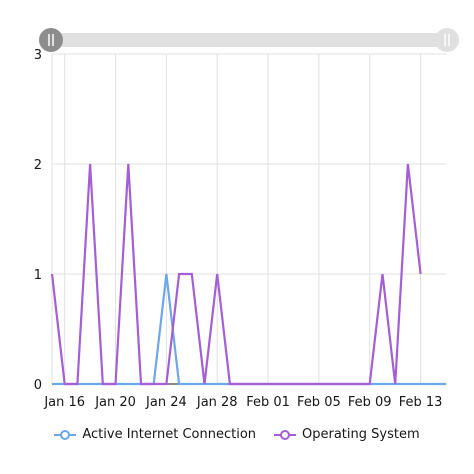 Image resolution: width=474 pixels, height=474 pixels. Describe the element at coordinates (38, 275) in the screenshot. I see `y-tick-label: 1` at that location.